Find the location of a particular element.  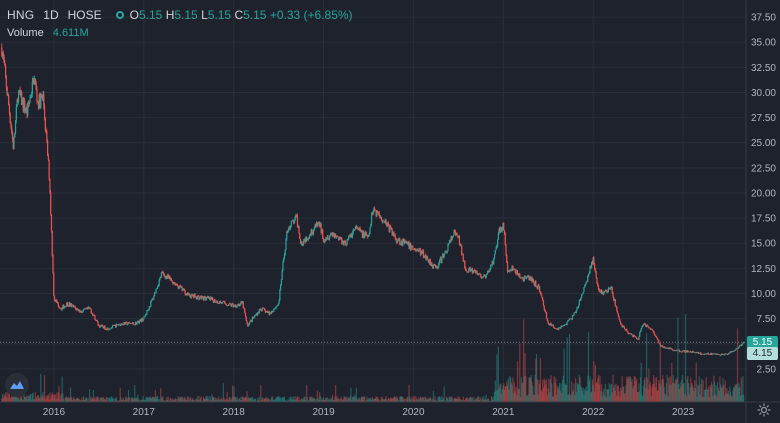

symbol-name: HNG is located at coordinates (21, 15).